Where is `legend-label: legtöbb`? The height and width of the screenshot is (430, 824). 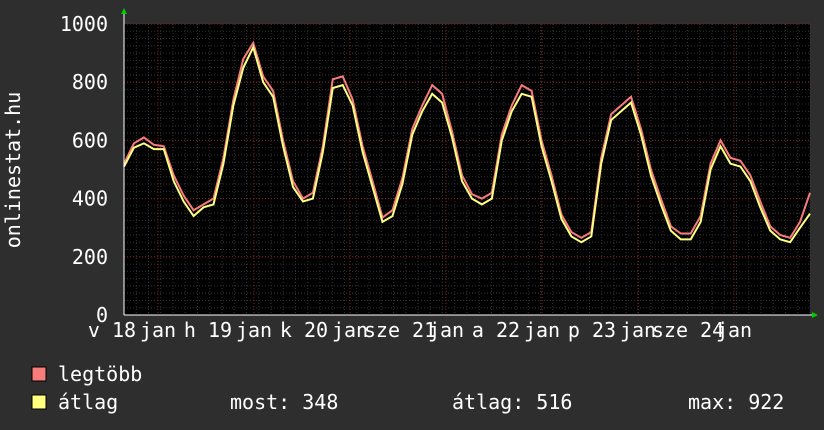 legend-label: legtöbb is located at coordinates (100, 374).